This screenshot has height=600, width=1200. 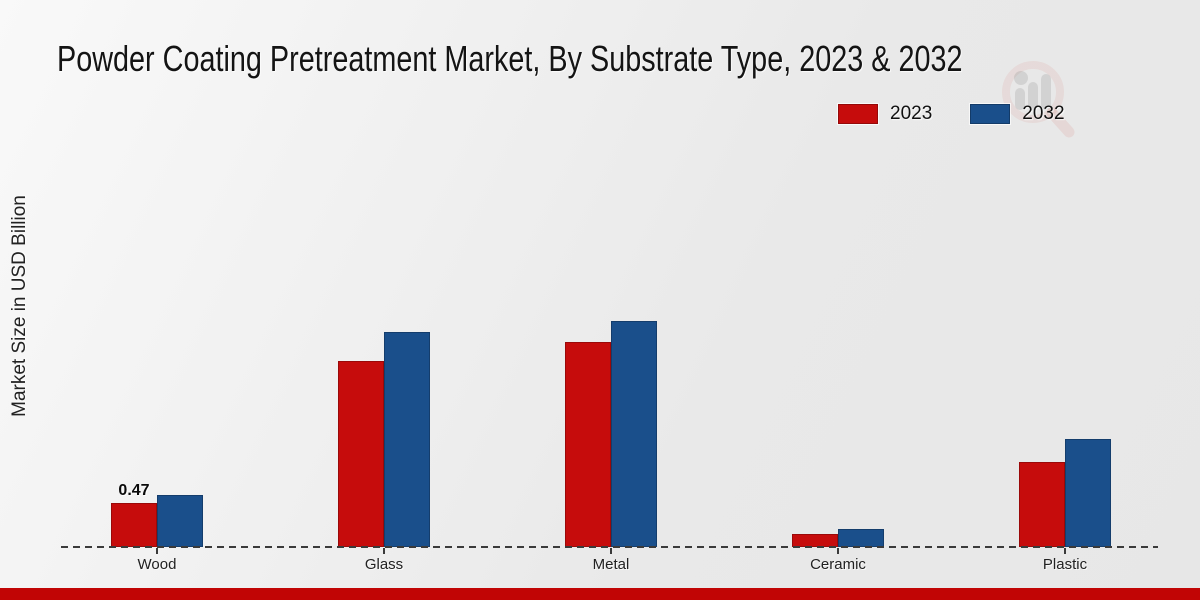 I want to click on legend-label-2032: 2032, so click(x=1043, y=113).